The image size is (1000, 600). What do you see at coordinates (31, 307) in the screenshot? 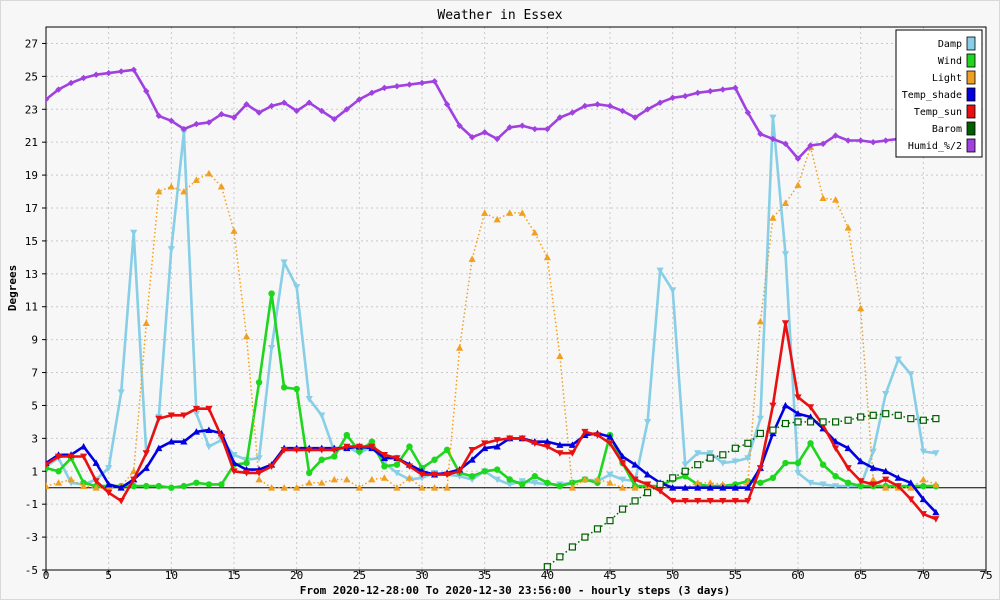
I see `y-tick-label: 11` at bounding box center [31, 307].